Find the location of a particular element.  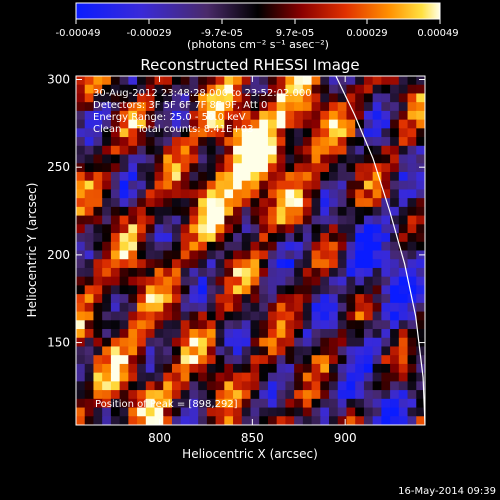

x-tick-label: 900 is located at coordinates (345, 438).